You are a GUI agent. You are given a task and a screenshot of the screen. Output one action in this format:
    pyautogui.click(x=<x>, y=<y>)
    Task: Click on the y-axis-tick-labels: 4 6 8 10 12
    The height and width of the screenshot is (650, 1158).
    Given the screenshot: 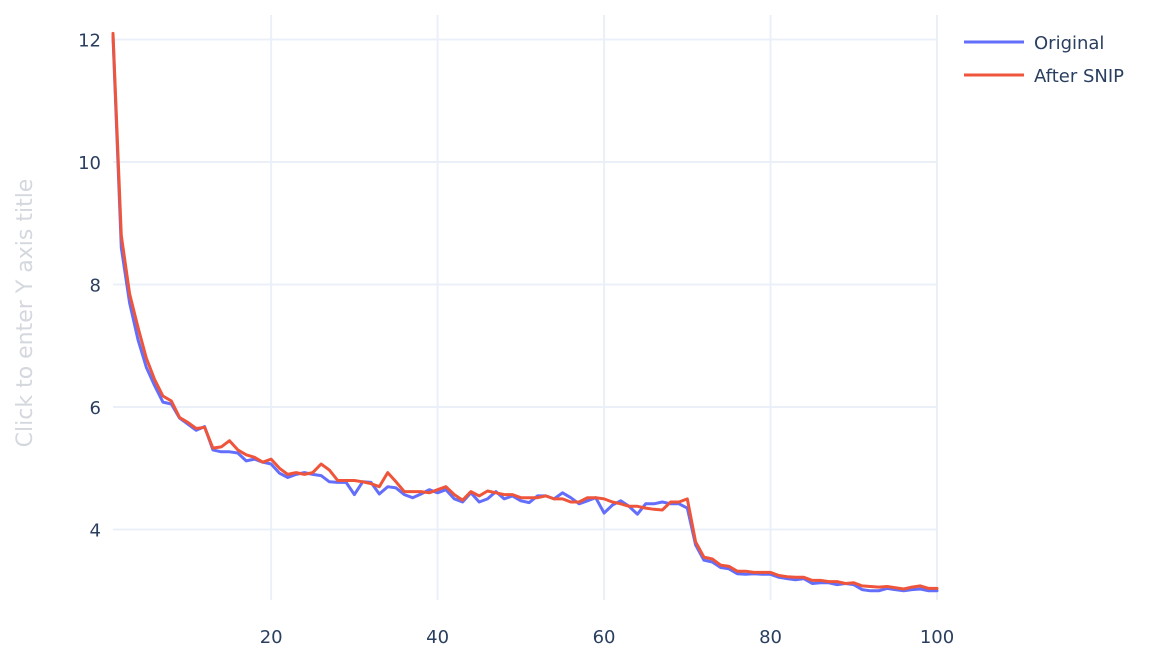 What is the action you would take?
    pyautogui.click(x=89, y=286)
    